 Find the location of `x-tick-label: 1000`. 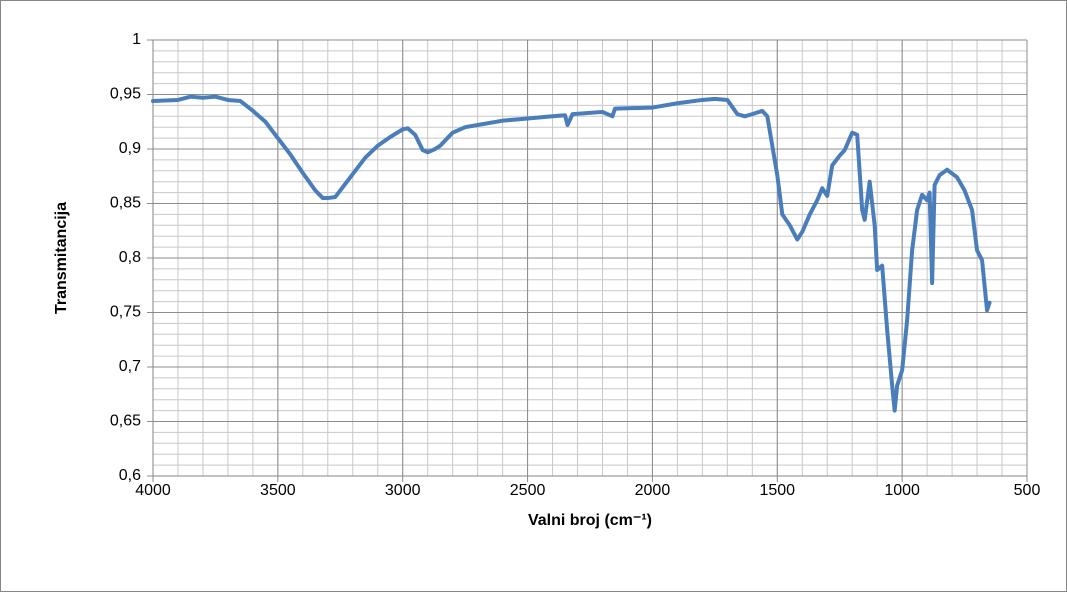

x-tick-label: 1000 is located at coordinates (902, 490).